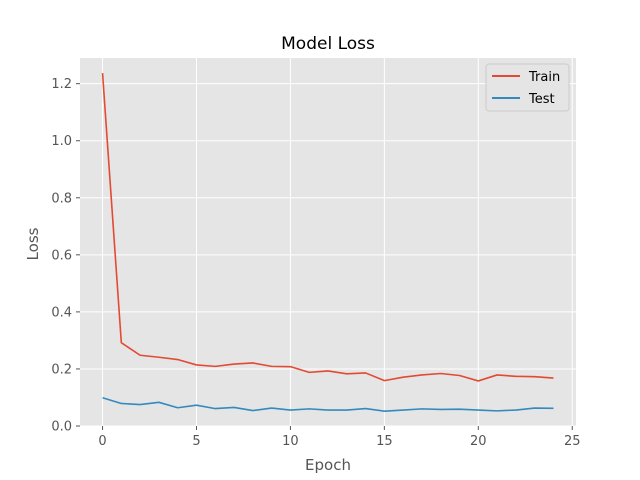 This screenshot has width=640, height=480. Describe the element at coordinates (328, 404) in the screenshot. I see `series-line-test` at that location.